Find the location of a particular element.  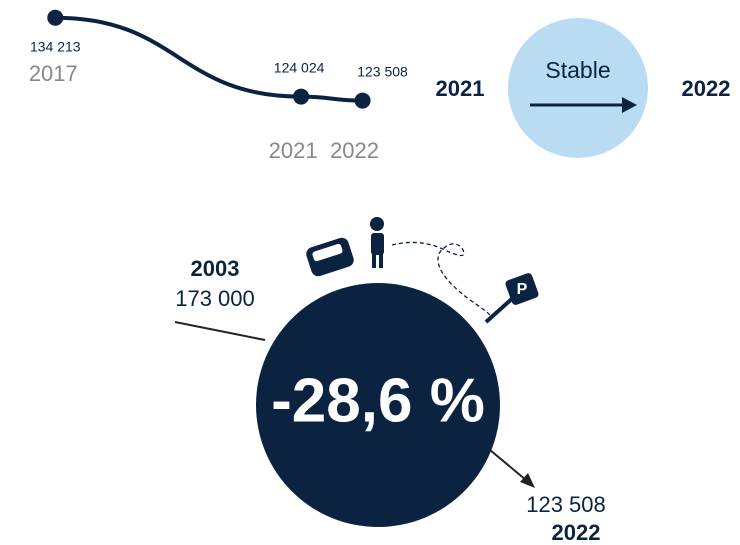

person-icon is located at coordinates (377, 242).